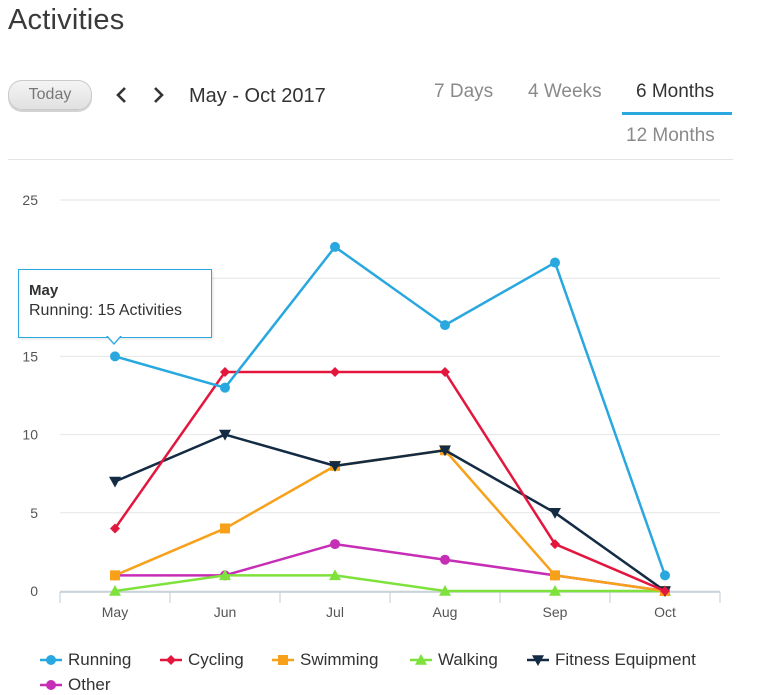 This screenshot has width=784, height=695. I want to click on x-tick-label: Sep, so click(555, 612).